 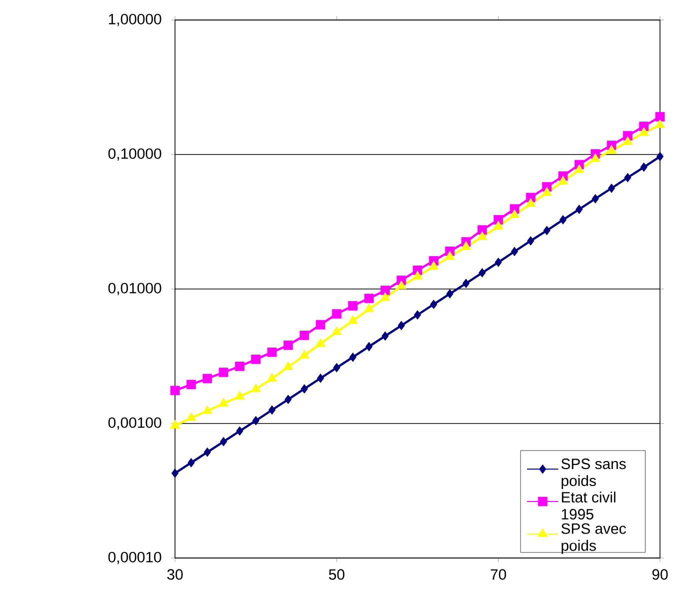 What do you see at coordinates (593, 538) in the screenshot?
I see `legend-label: SPS avec poids` at bounding box center [593, 538].